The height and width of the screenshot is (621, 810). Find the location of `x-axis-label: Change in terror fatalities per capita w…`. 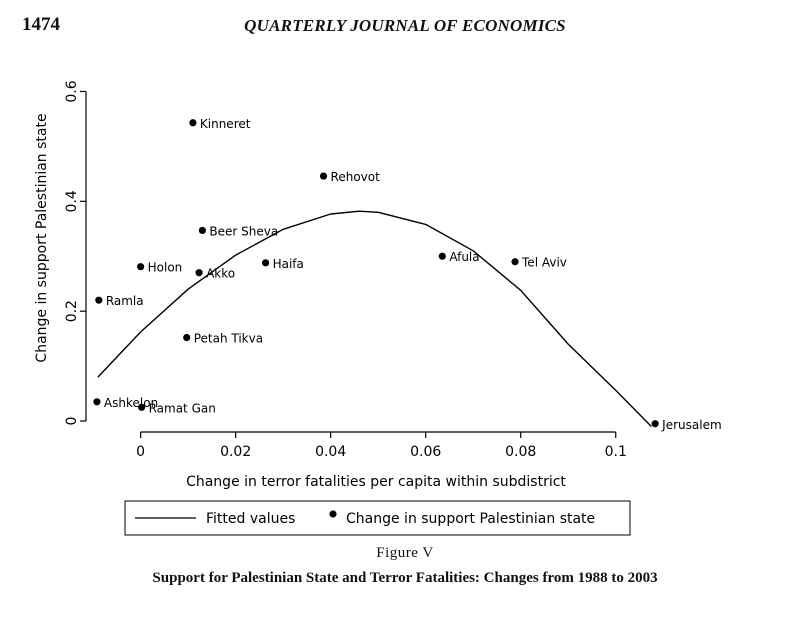

x-axis-label: Change in terror fatalities per capita w… is located at coordinates (376, 482).